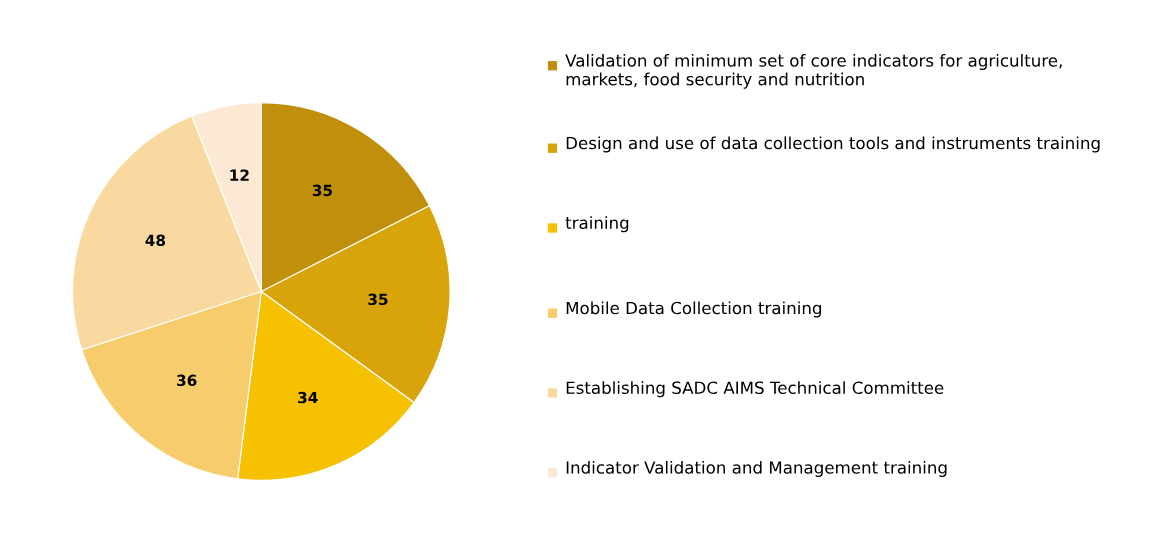 This screenshot has width=1151, height=550. I want to click on legend-label: Indicator Validation and Management training, so click(756, 469).